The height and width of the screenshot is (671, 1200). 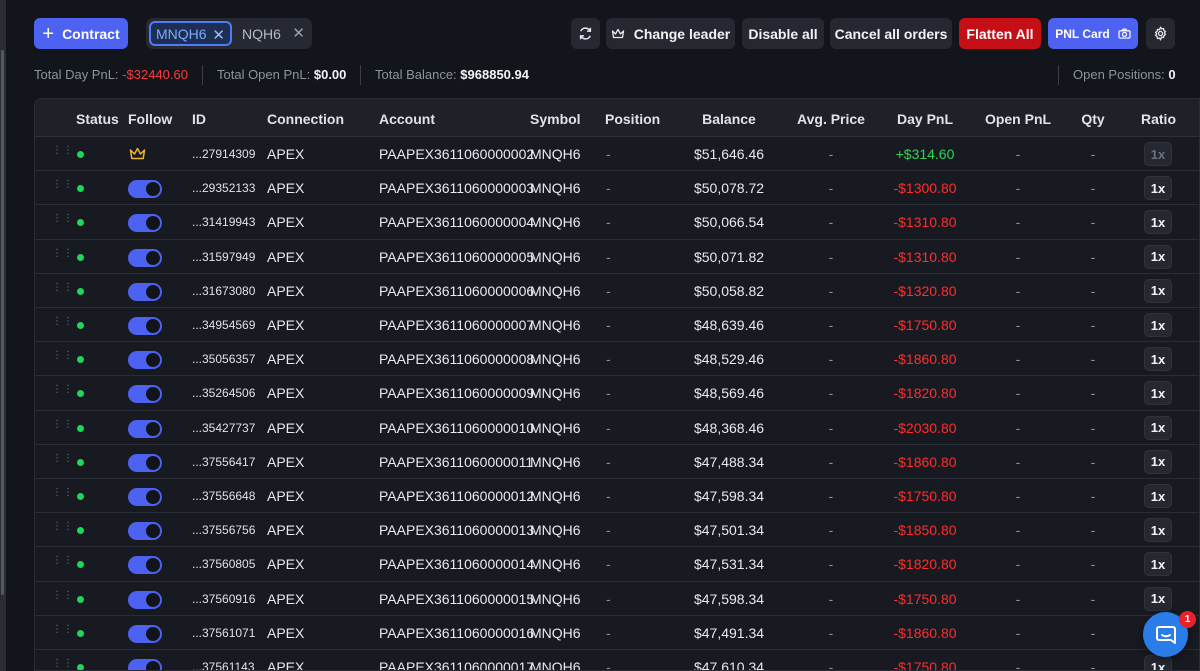 I want to click on header-day-pnl: Day PnL, so click(x=925, y=119).